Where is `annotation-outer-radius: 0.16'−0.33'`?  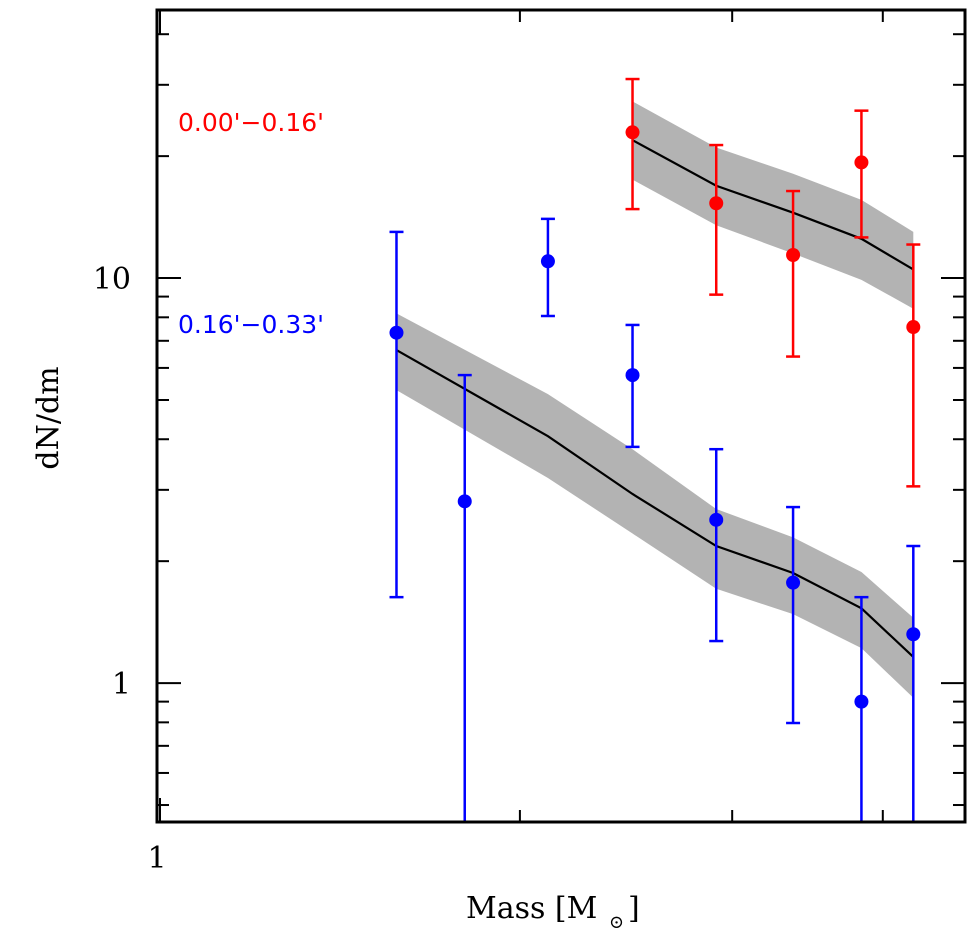 annotation-outer-radius: 0.16'−0.33' is located at coordinates (251, 324).